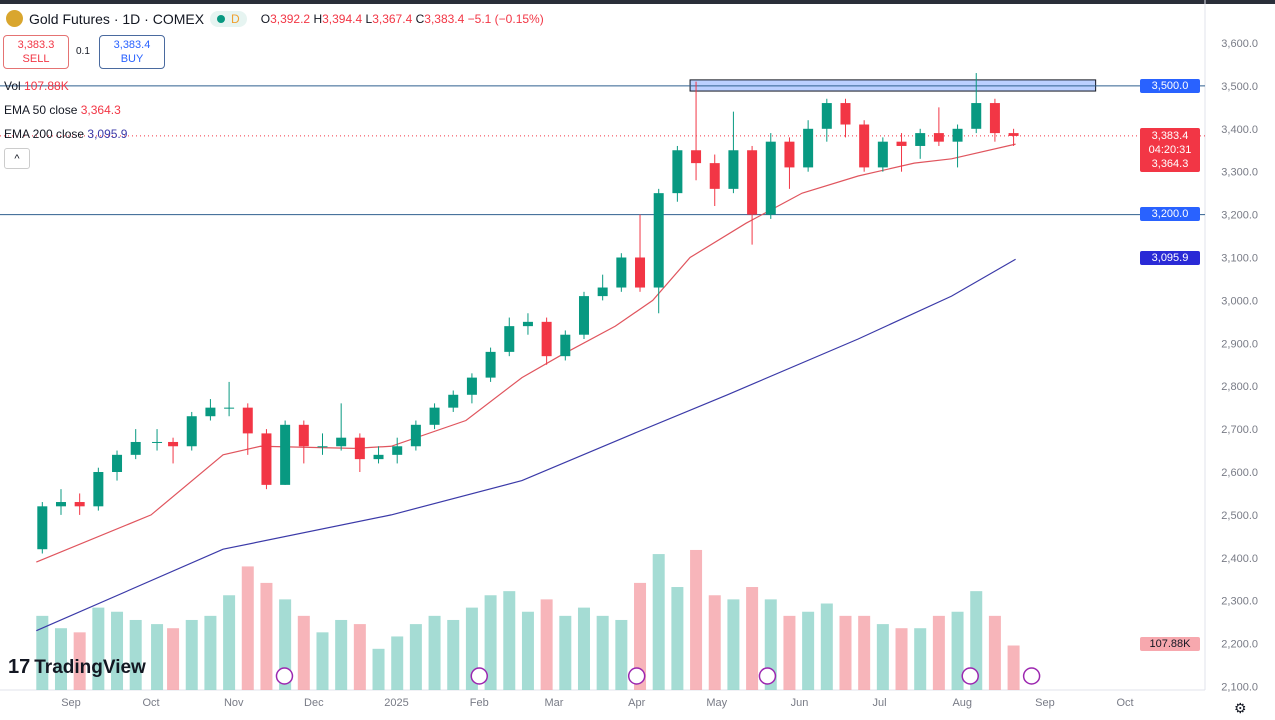  I want to click on x-tick-label: Apr, so click(636, 703).